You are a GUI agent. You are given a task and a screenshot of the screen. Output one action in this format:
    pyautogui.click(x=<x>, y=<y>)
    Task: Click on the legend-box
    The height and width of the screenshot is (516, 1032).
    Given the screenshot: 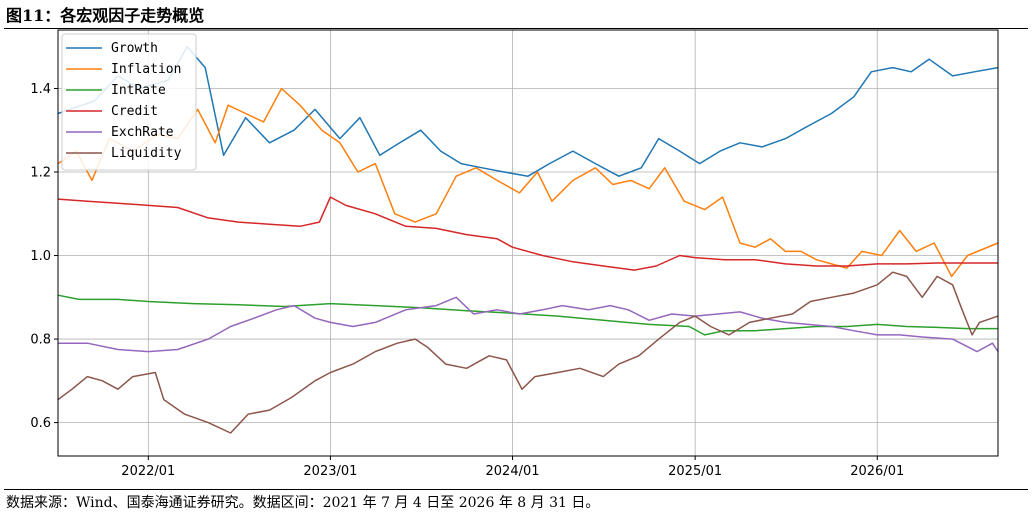 What is the action you would take?
    pyautogui.click(x=129, y=102)
    